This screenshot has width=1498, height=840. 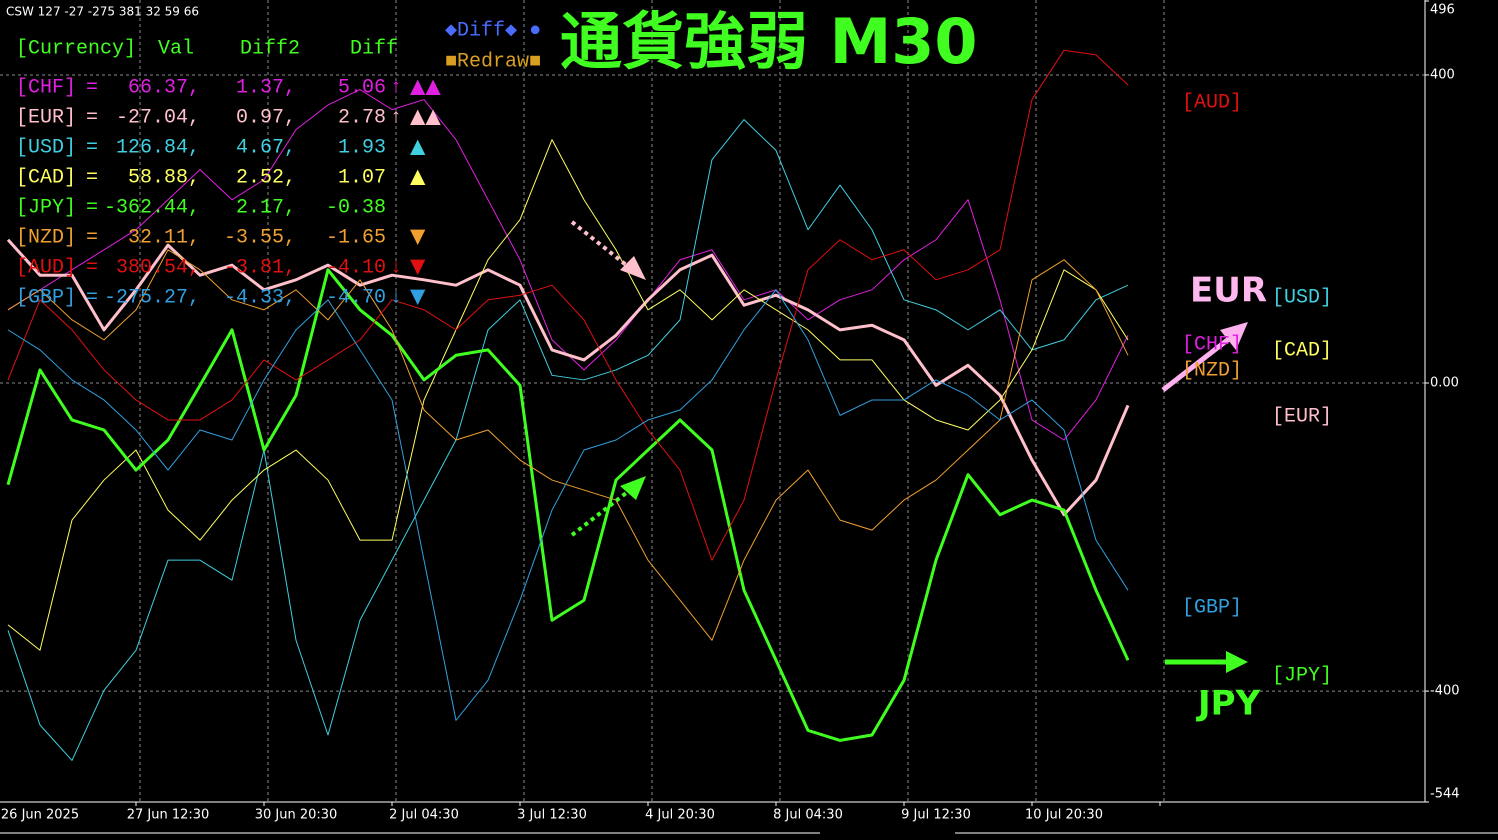 What do you see at coordinates (362, 117) in the screenshot?
I see `table-cell: 2.78` at bounding box center [362, 117].